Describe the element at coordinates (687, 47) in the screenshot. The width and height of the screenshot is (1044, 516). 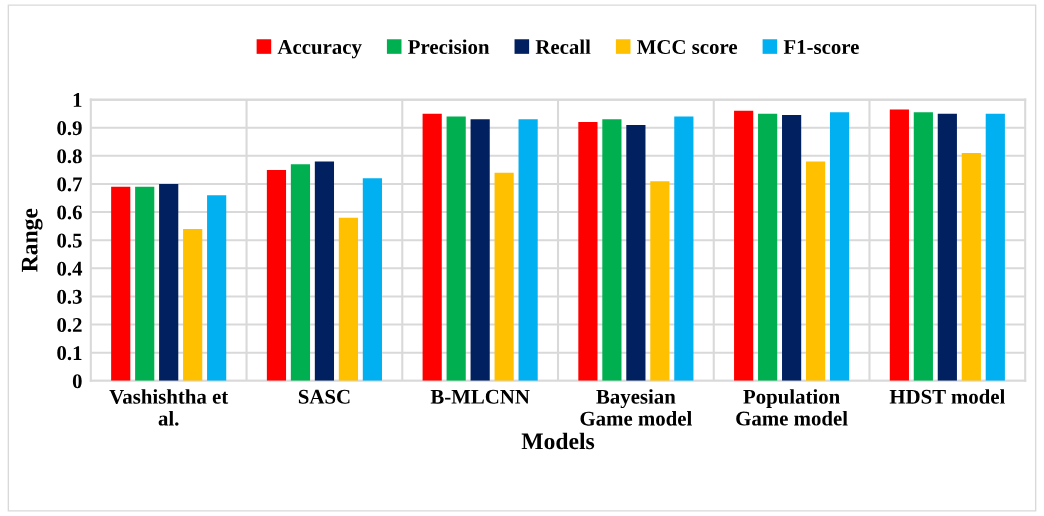
I see `legend-label: MCC score` at that location.